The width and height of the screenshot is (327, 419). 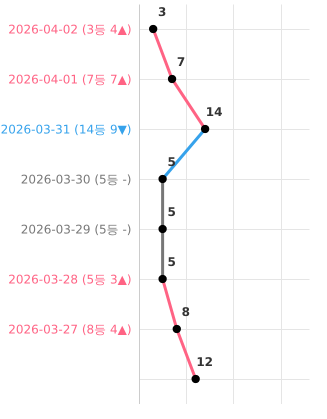 What do you see at coordinates (205, 362) in the screenshot?
I see `data-label: 12` at bounding box center [205, 362].